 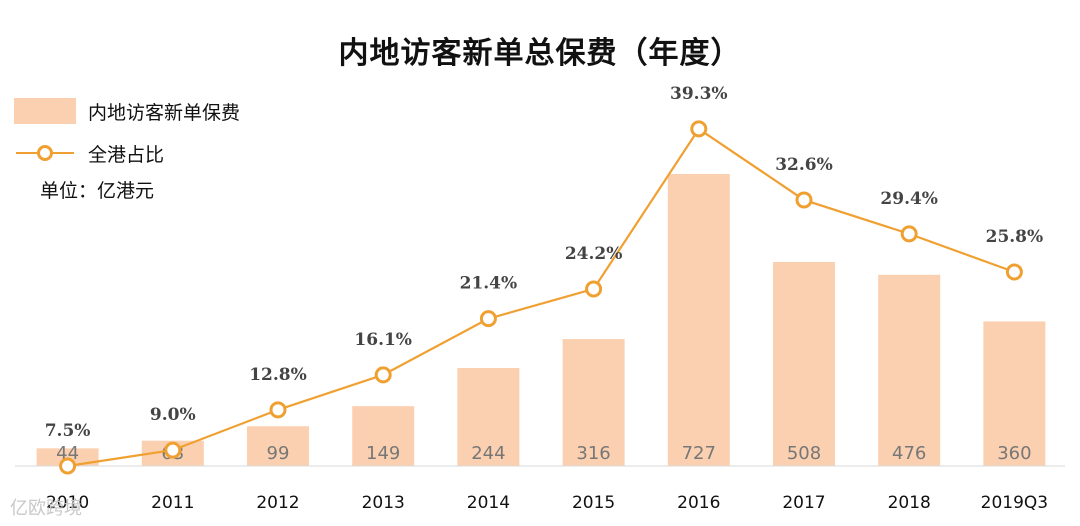 What do you see at coordinates (909, 199) in the screenshot?
I see `share-value-label: 29.4%` at bounding box center [909, 199].